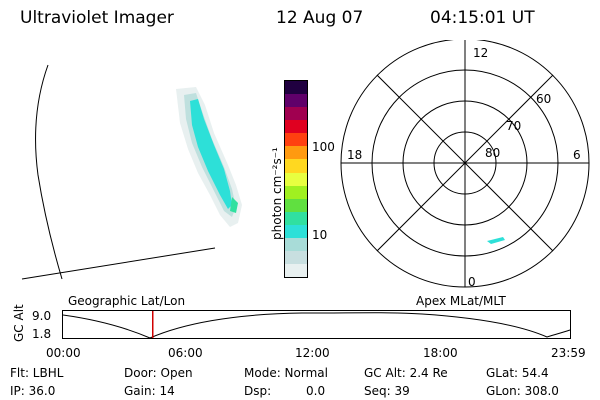 The height and width of the screenshot is (400, 600). What do you see at coordinates (33, 391) in the screenshot?
I see `ip-readout: IP: 36.0` at bounding box center [33, 391].